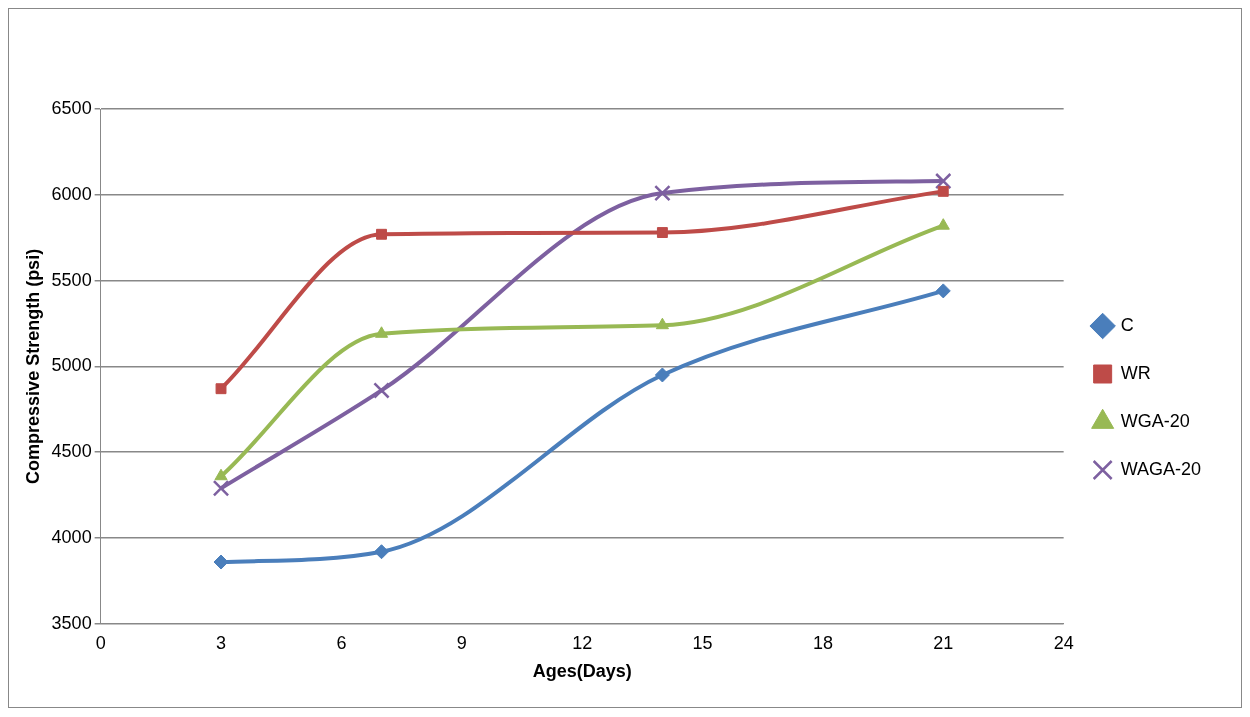  What do you see at coordinates (71, 622) in the screenshot?
I see `y-tick-label: 3500` at bounding box center [71, 622].